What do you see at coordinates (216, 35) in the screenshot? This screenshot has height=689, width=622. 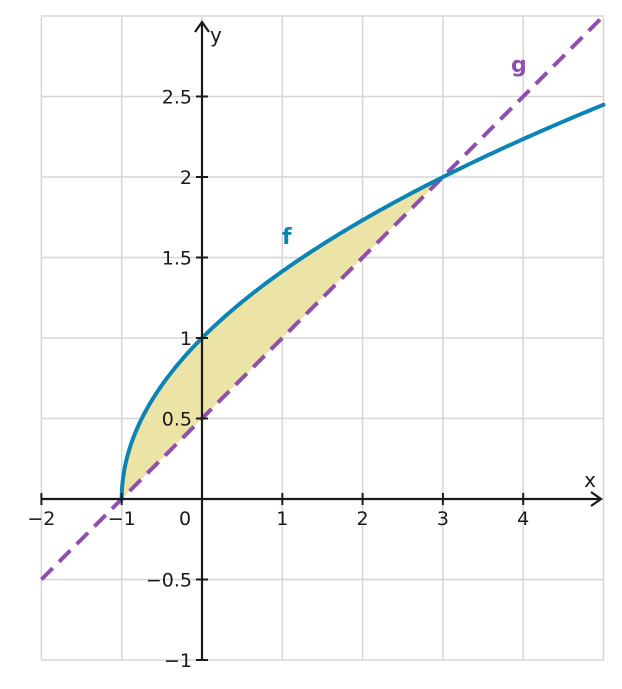 I see `y-axis-label: y` at bounding box center [216, 35].